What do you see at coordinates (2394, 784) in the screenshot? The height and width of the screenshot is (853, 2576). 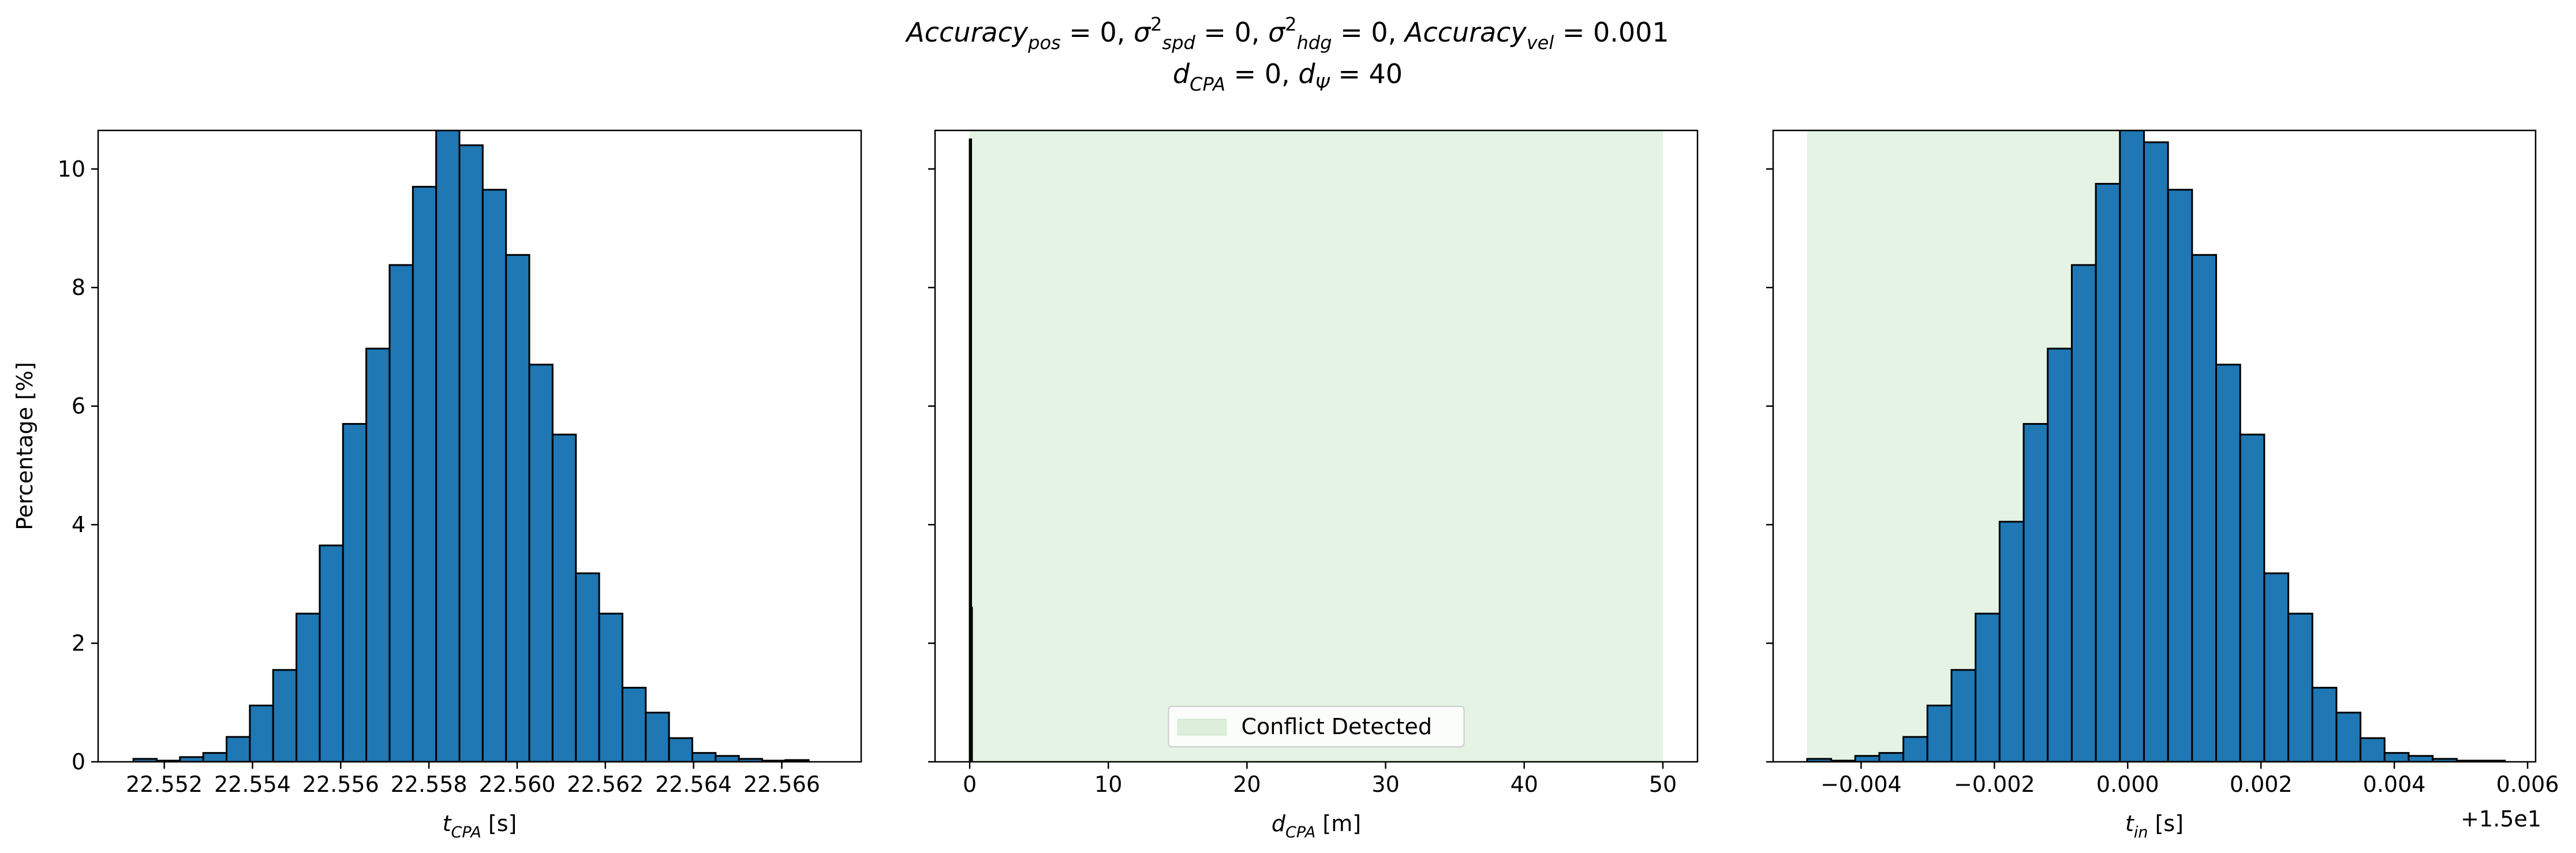 I see `x-tick-label: 0.004` at bounding box center [2394, 784].